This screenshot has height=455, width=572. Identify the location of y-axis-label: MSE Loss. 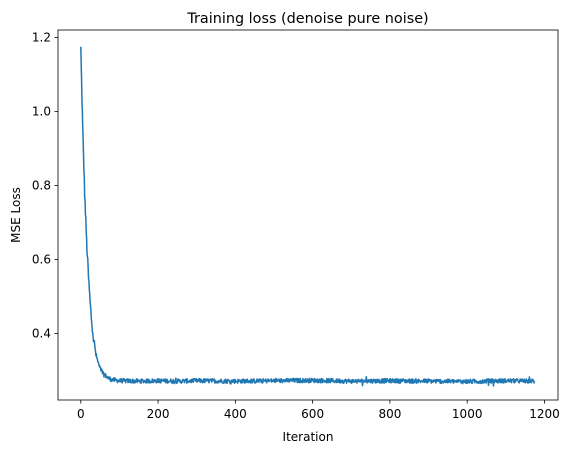
(16, 215).